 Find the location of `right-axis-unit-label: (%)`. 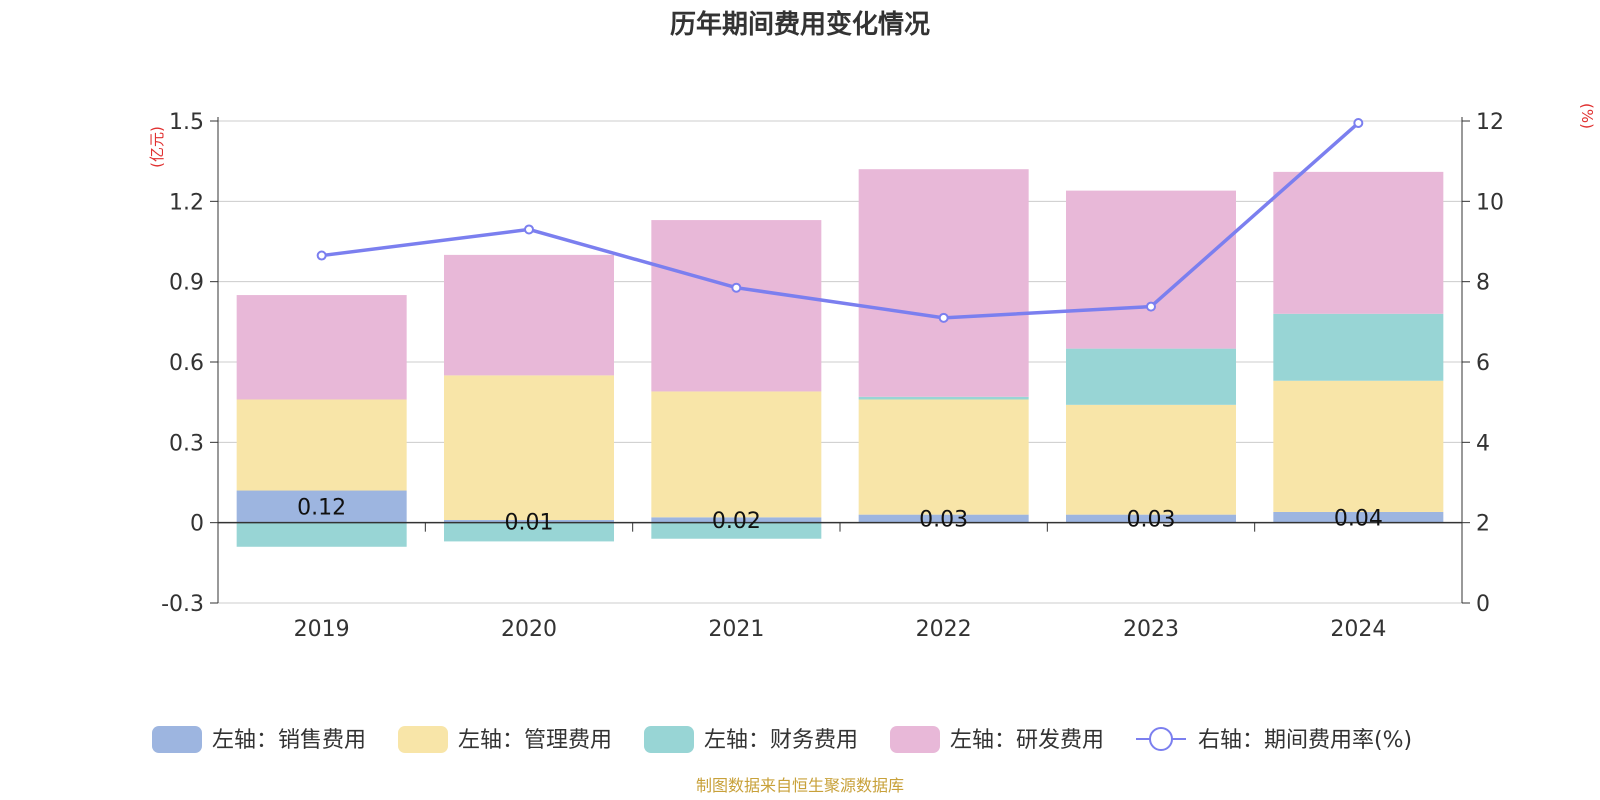

right-axis-unit-label: (%) is located at coordinates (1587, 116).